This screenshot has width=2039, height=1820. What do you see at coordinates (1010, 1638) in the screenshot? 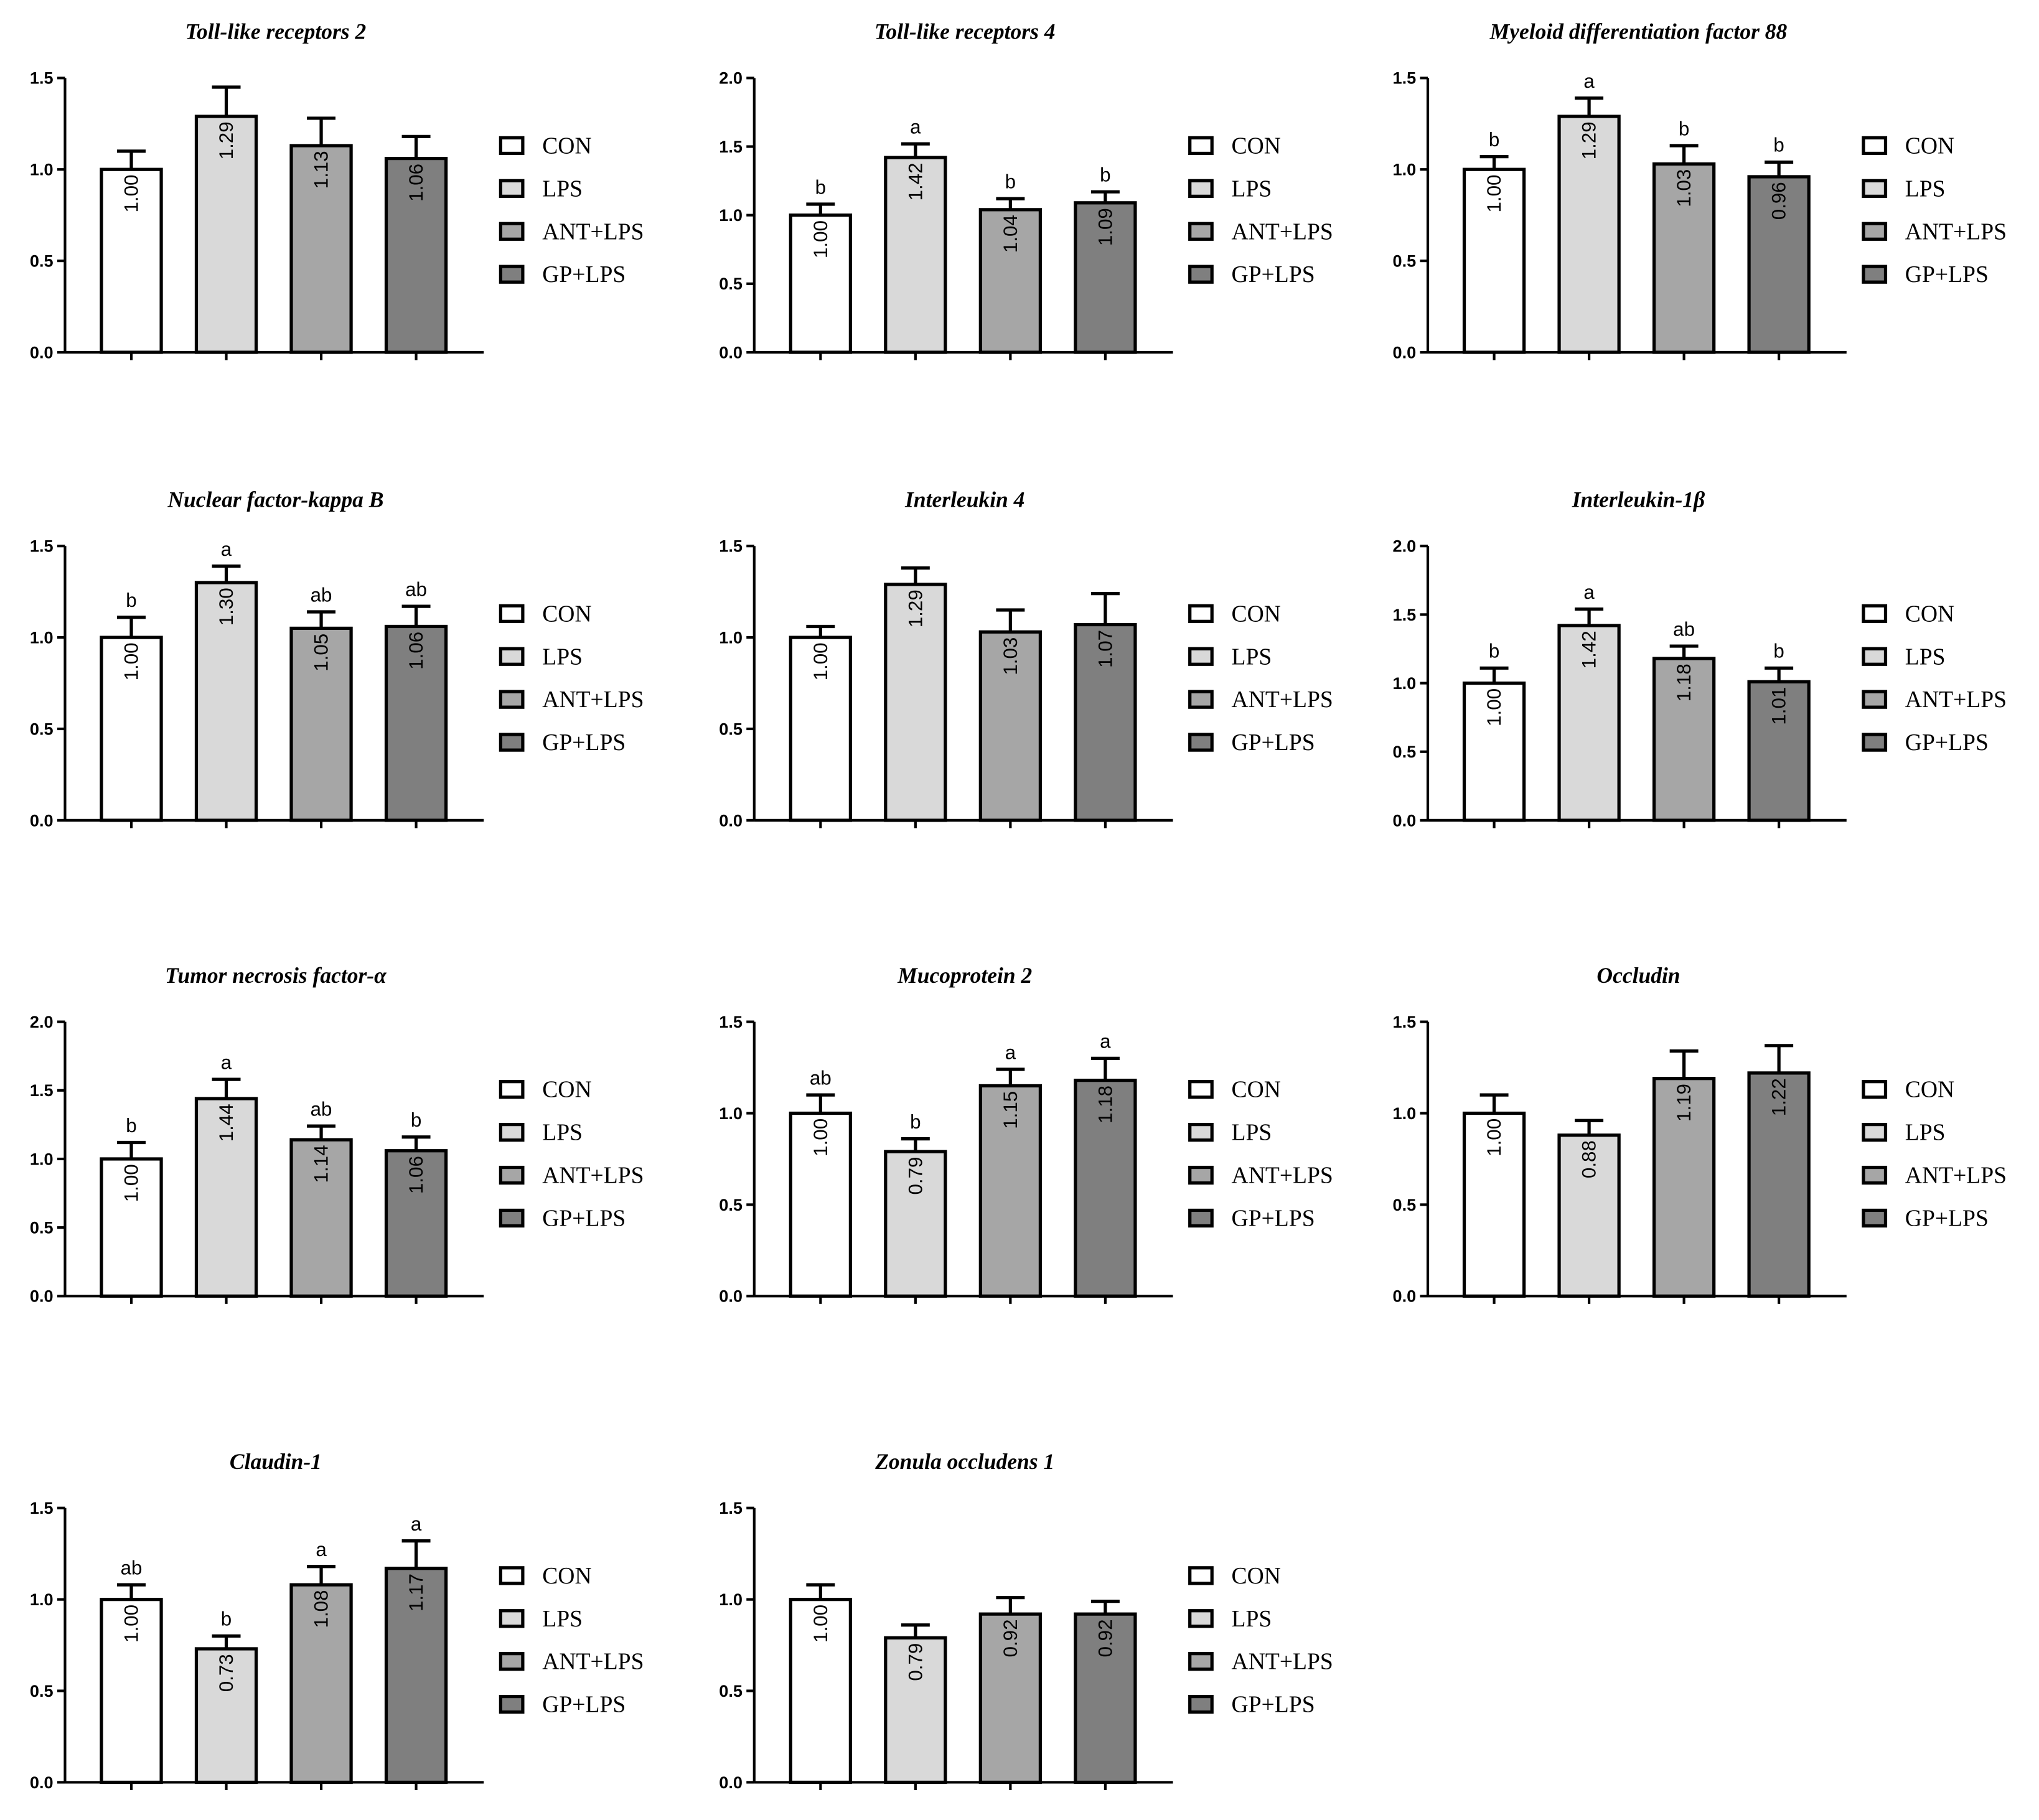
I see `value-label: 0.92` at bounding box center [1010, 1638].